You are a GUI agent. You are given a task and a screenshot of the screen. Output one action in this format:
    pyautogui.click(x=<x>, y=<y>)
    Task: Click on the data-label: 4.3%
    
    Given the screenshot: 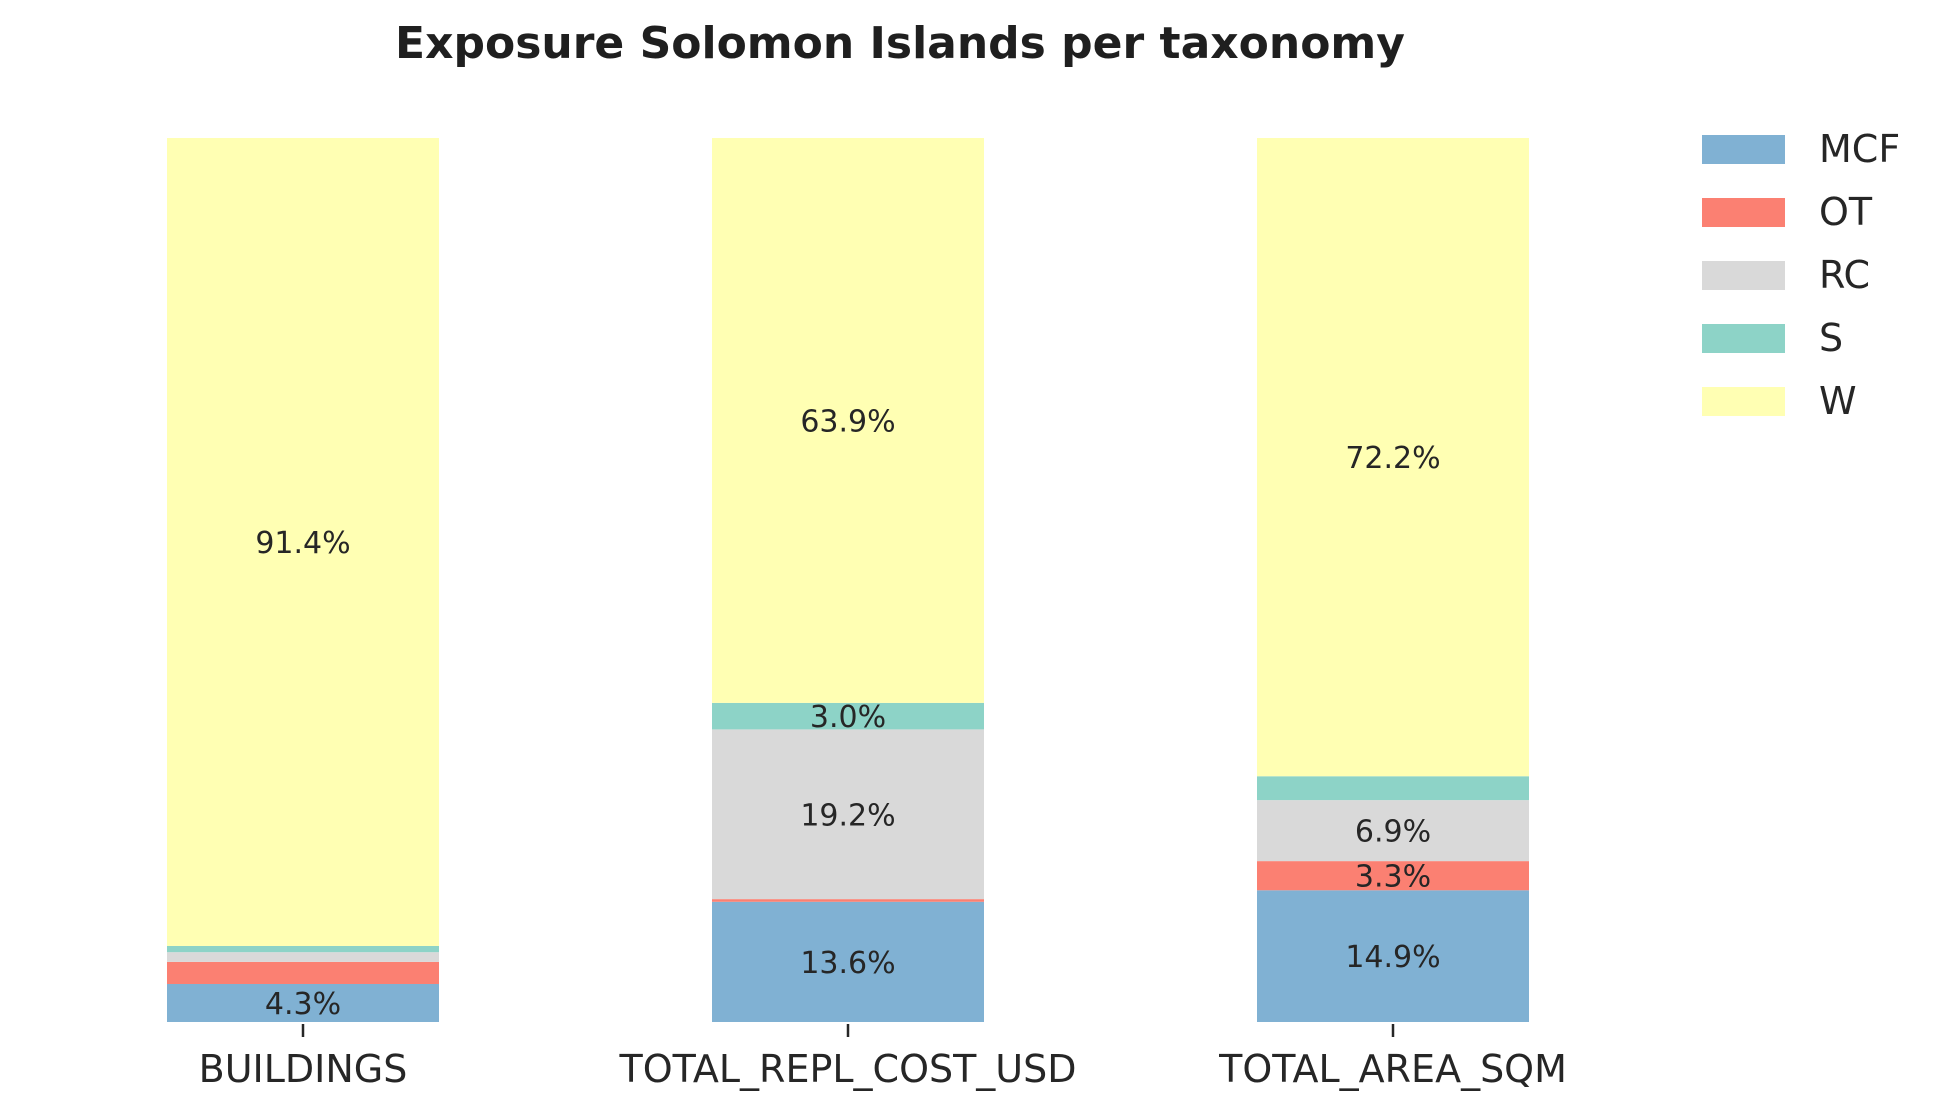 What is the action you would take?
    pyautogui.click(x=303, y=1004)
    